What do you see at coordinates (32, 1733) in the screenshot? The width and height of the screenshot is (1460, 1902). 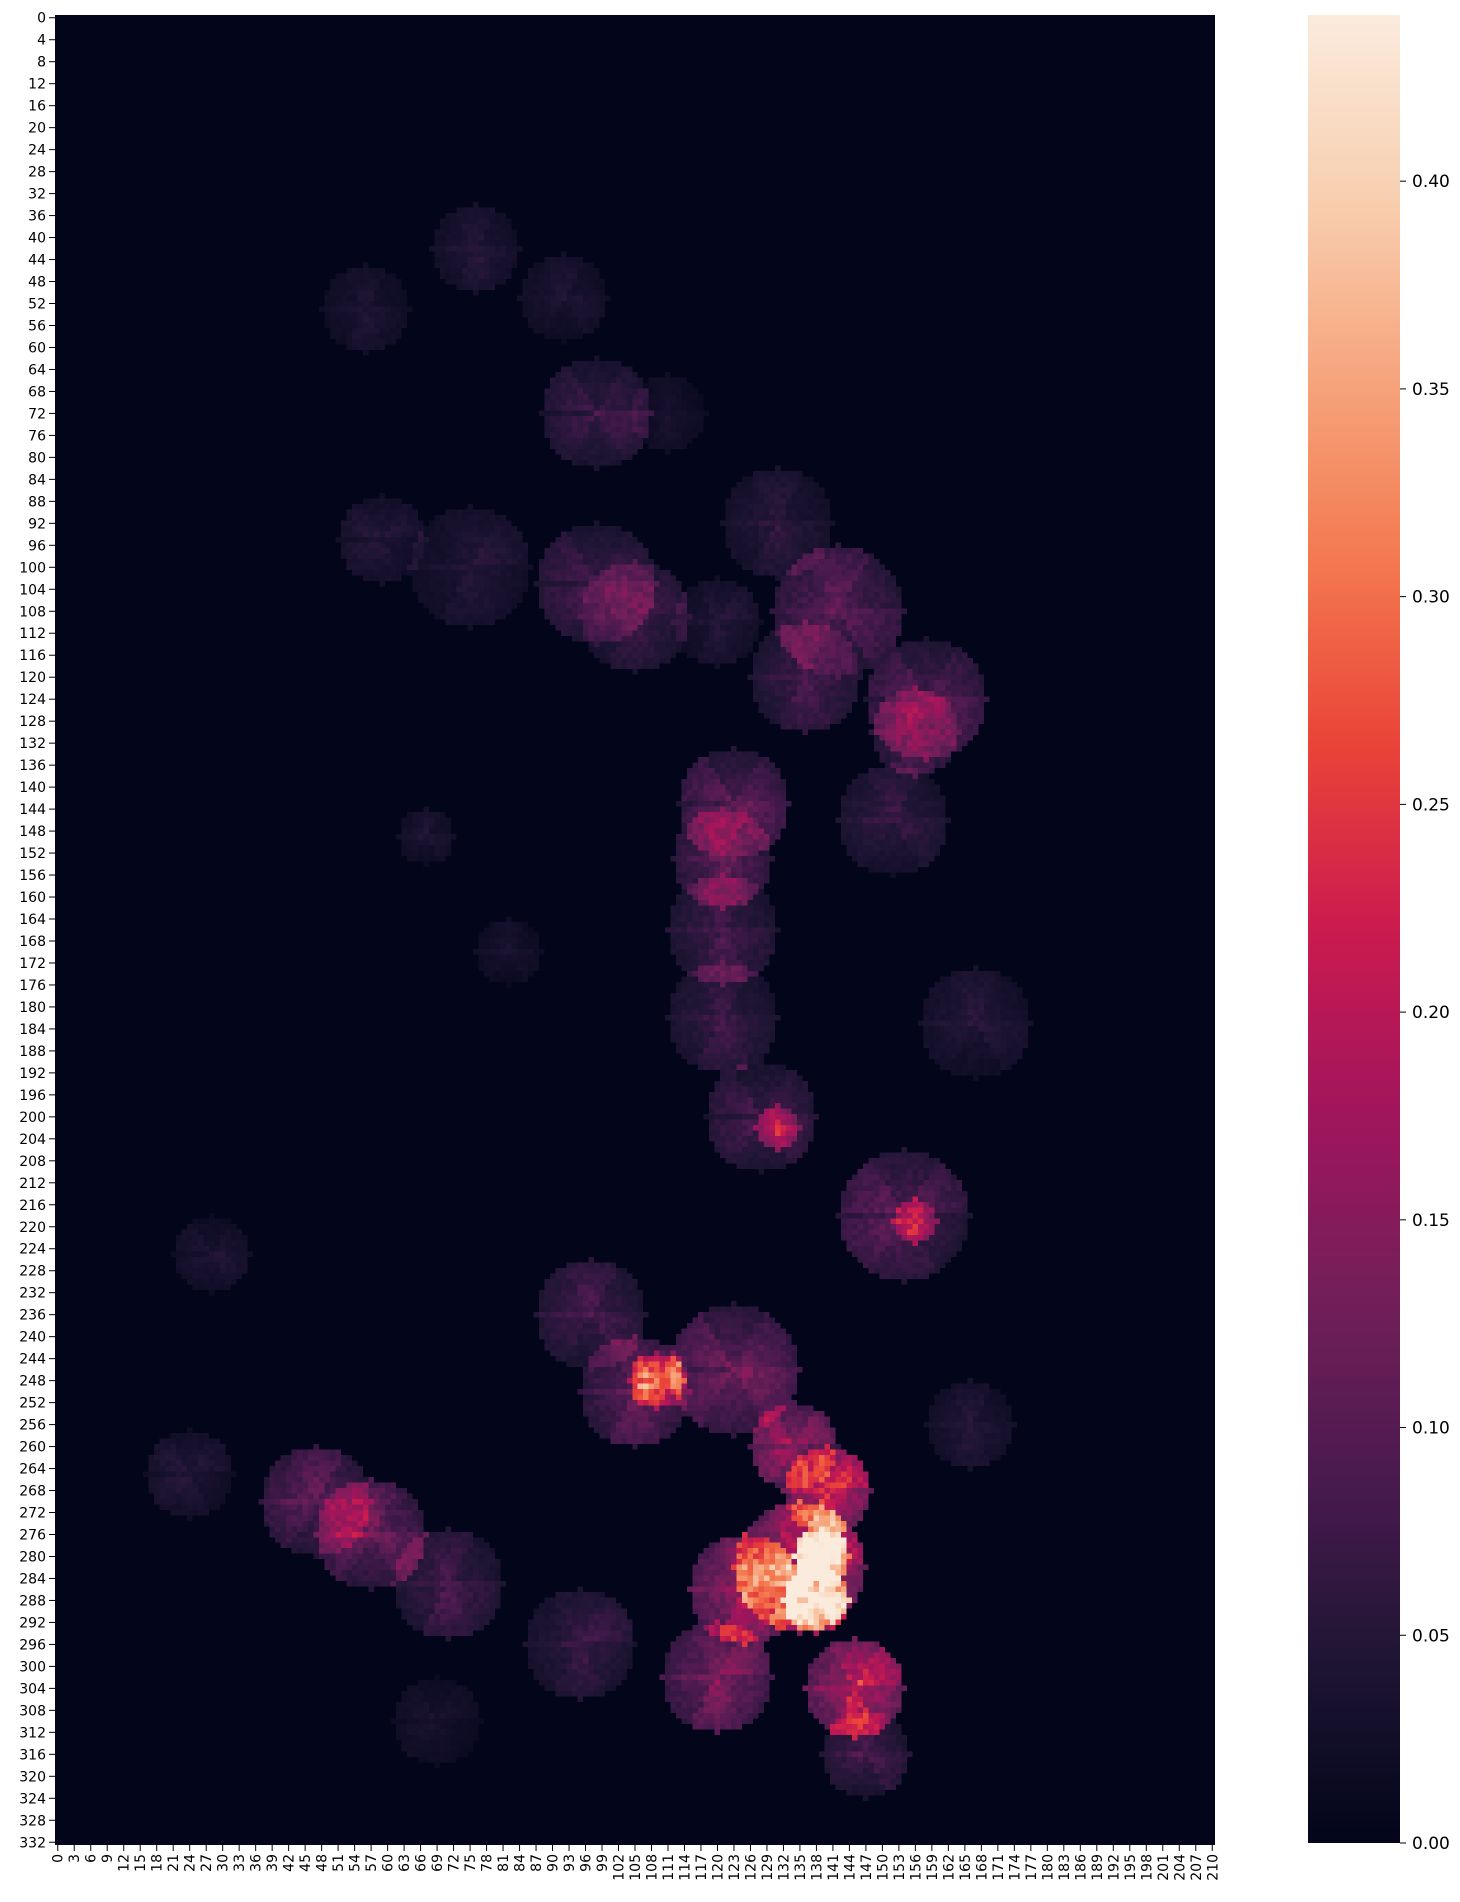 I see `y-tick-label: 312` at bounding box center [32, 1733].